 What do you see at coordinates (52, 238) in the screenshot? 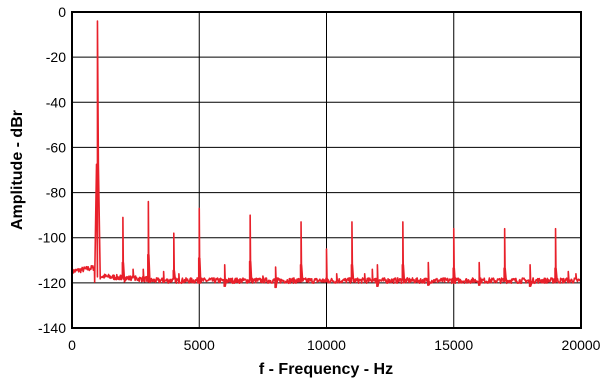
I see `y-tick-label: -100` at bounding box center [52, 238].